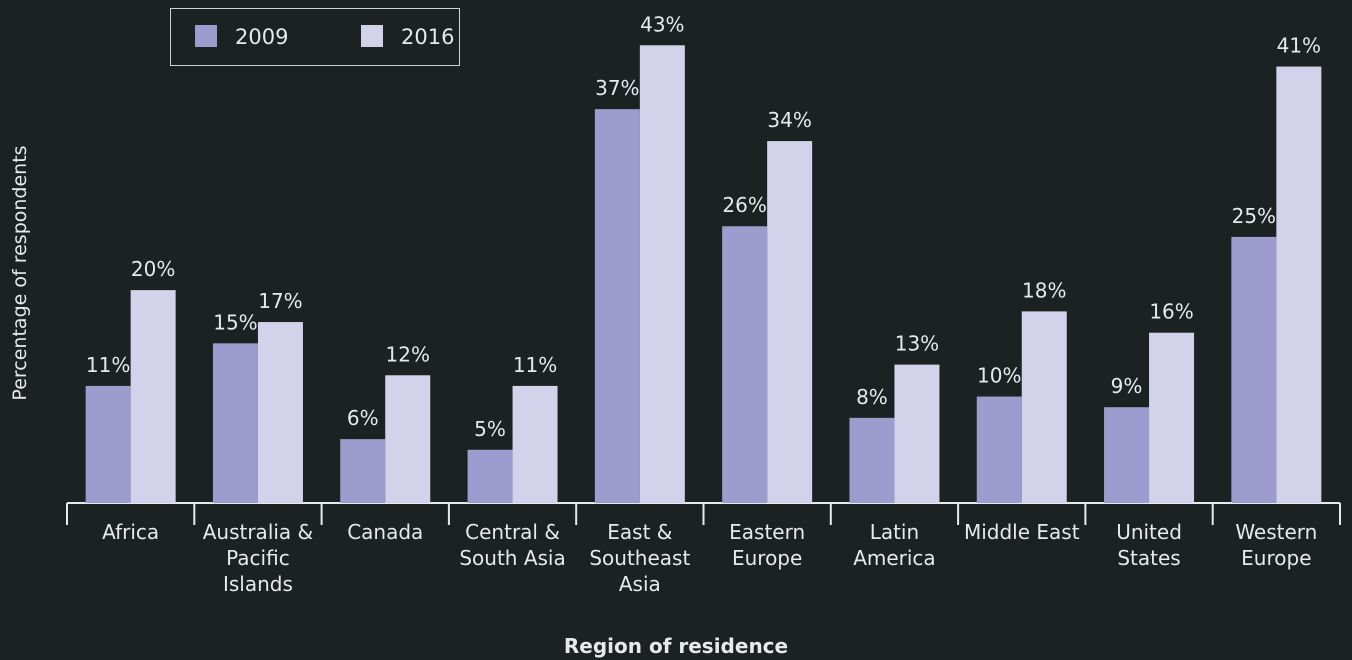 This screenshot has height=660, width=1352. What do you see at coordinates (258, 558) in the screenshot?
I see `x-tick-label: Australia & Pacific Islands` at bounding box center [258, 558].